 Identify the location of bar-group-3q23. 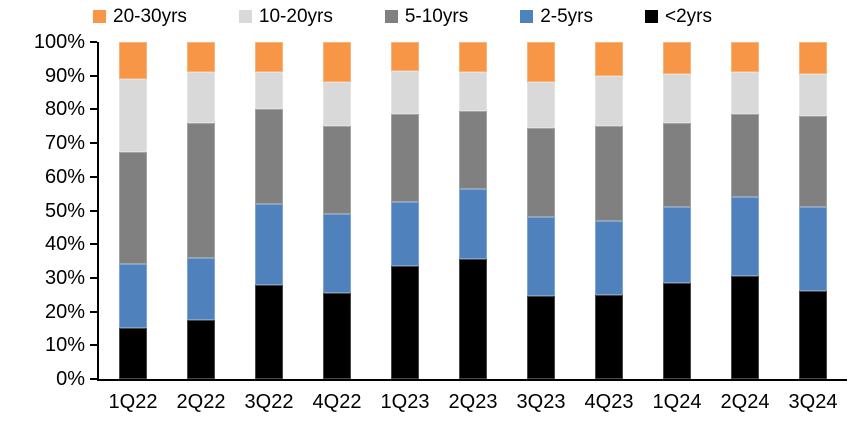
(541, 210).